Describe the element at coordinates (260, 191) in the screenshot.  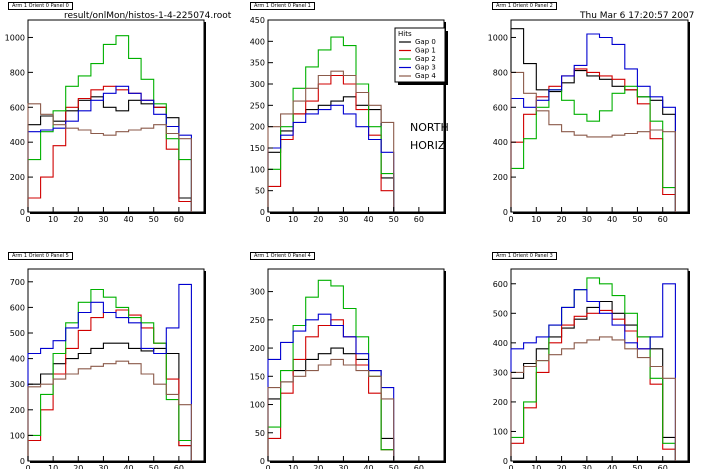
I see `y-tick-label: 50` at that location.